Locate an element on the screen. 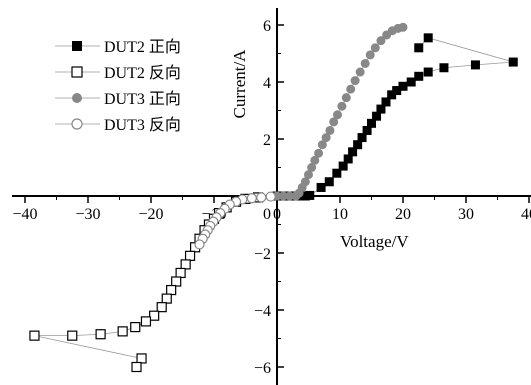  legend-item: DUT3 反向 is located at coordinates (118, 125).